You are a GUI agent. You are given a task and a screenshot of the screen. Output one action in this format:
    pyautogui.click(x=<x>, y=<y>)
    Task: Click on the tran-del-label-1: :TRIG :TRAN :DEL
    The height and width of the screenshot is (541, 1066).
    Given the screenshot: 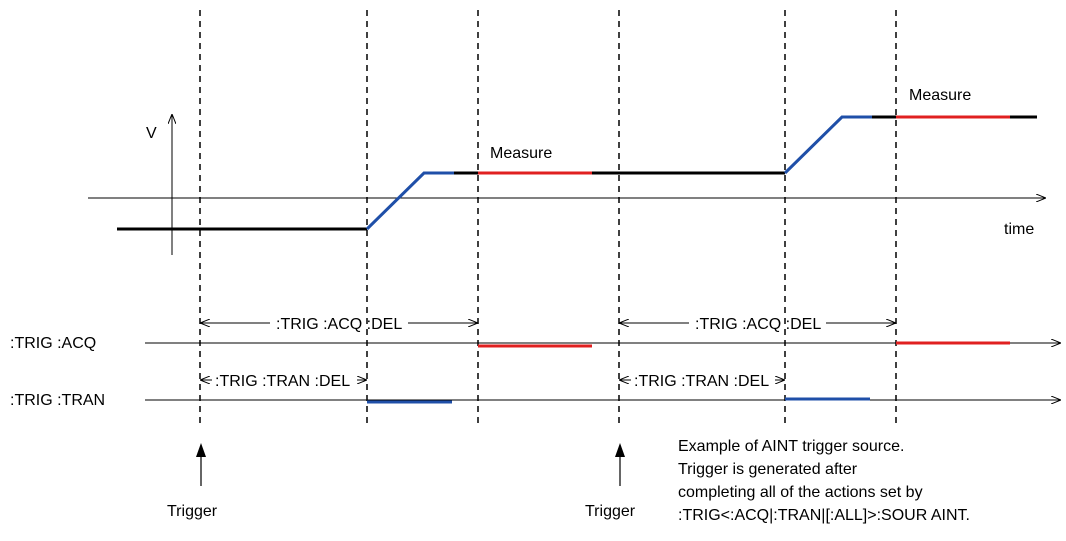 What is the action you would take?
    pyautogui.click(x=282, y=381)
    